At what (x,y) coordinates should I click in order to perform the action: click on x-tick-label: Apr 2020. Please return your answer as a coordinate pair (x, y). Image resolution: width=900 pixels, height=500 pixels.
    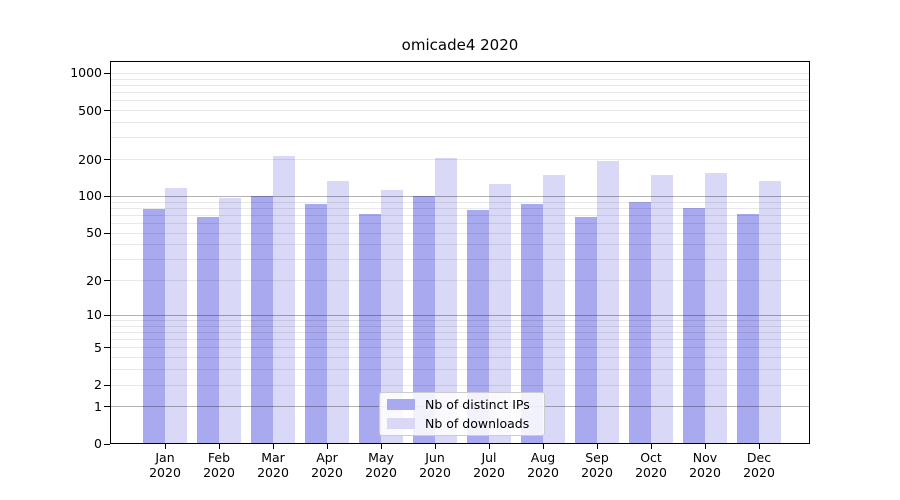
    Looking at the image, I should click on (327, 465).